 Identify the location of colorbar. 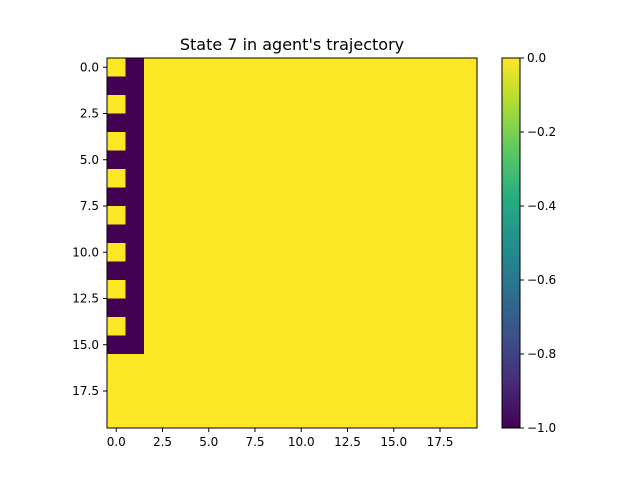
(511, 243).